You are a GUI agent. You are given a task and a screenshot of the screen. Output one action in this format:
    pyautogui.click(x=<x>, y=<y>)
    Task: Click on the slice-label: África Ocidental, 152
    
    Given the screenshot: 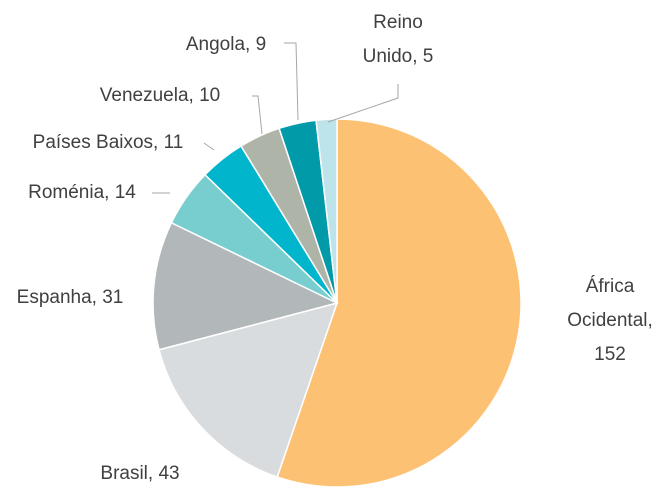 What is the action you would take?
    pyautogui.click(x=610, y=320)
    